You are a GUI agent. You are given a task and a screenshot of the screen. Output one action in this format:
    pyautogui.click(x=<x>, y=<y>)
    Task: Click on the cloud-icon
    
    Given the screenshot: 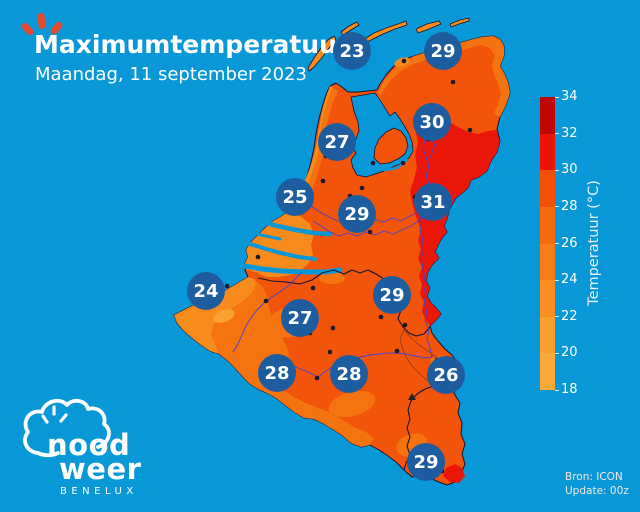 What is the action you would take?
    pyautogui.click(x=67, y=428)
    